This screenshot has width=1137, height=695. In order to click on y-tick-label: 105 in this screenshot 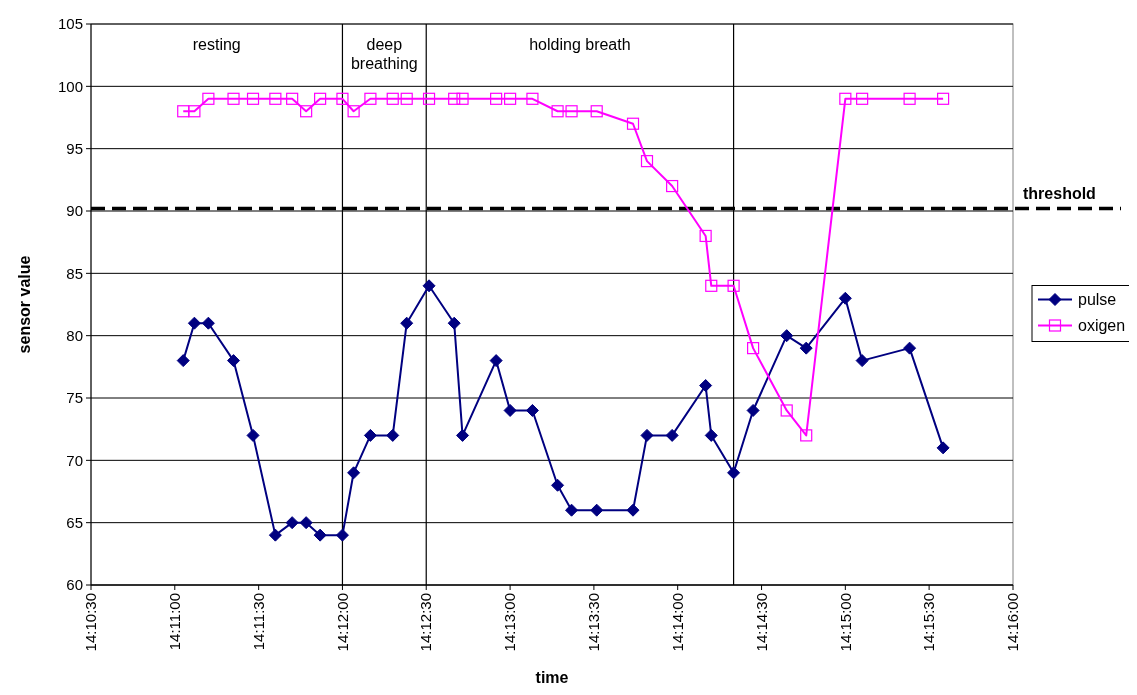, I will do `click(70, 24)`.